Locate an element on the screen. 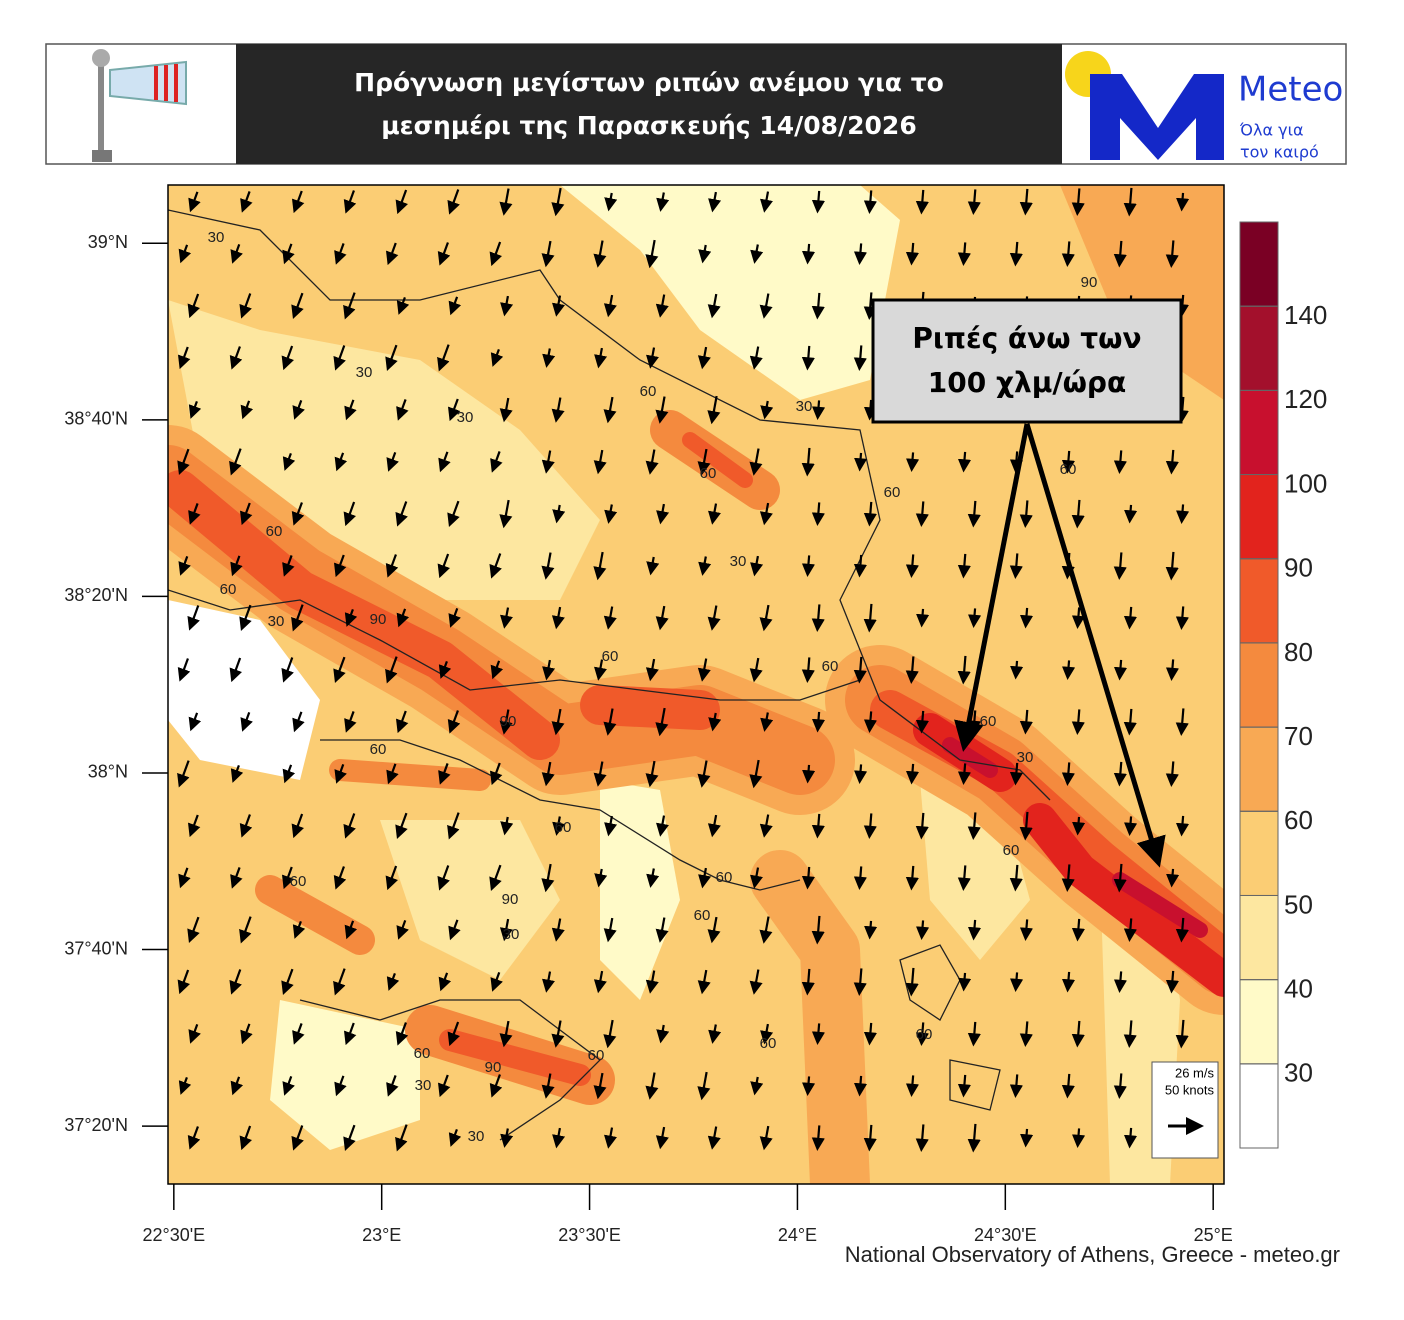  x-tick-label: 23°E is located at coordinates (381, 1235).